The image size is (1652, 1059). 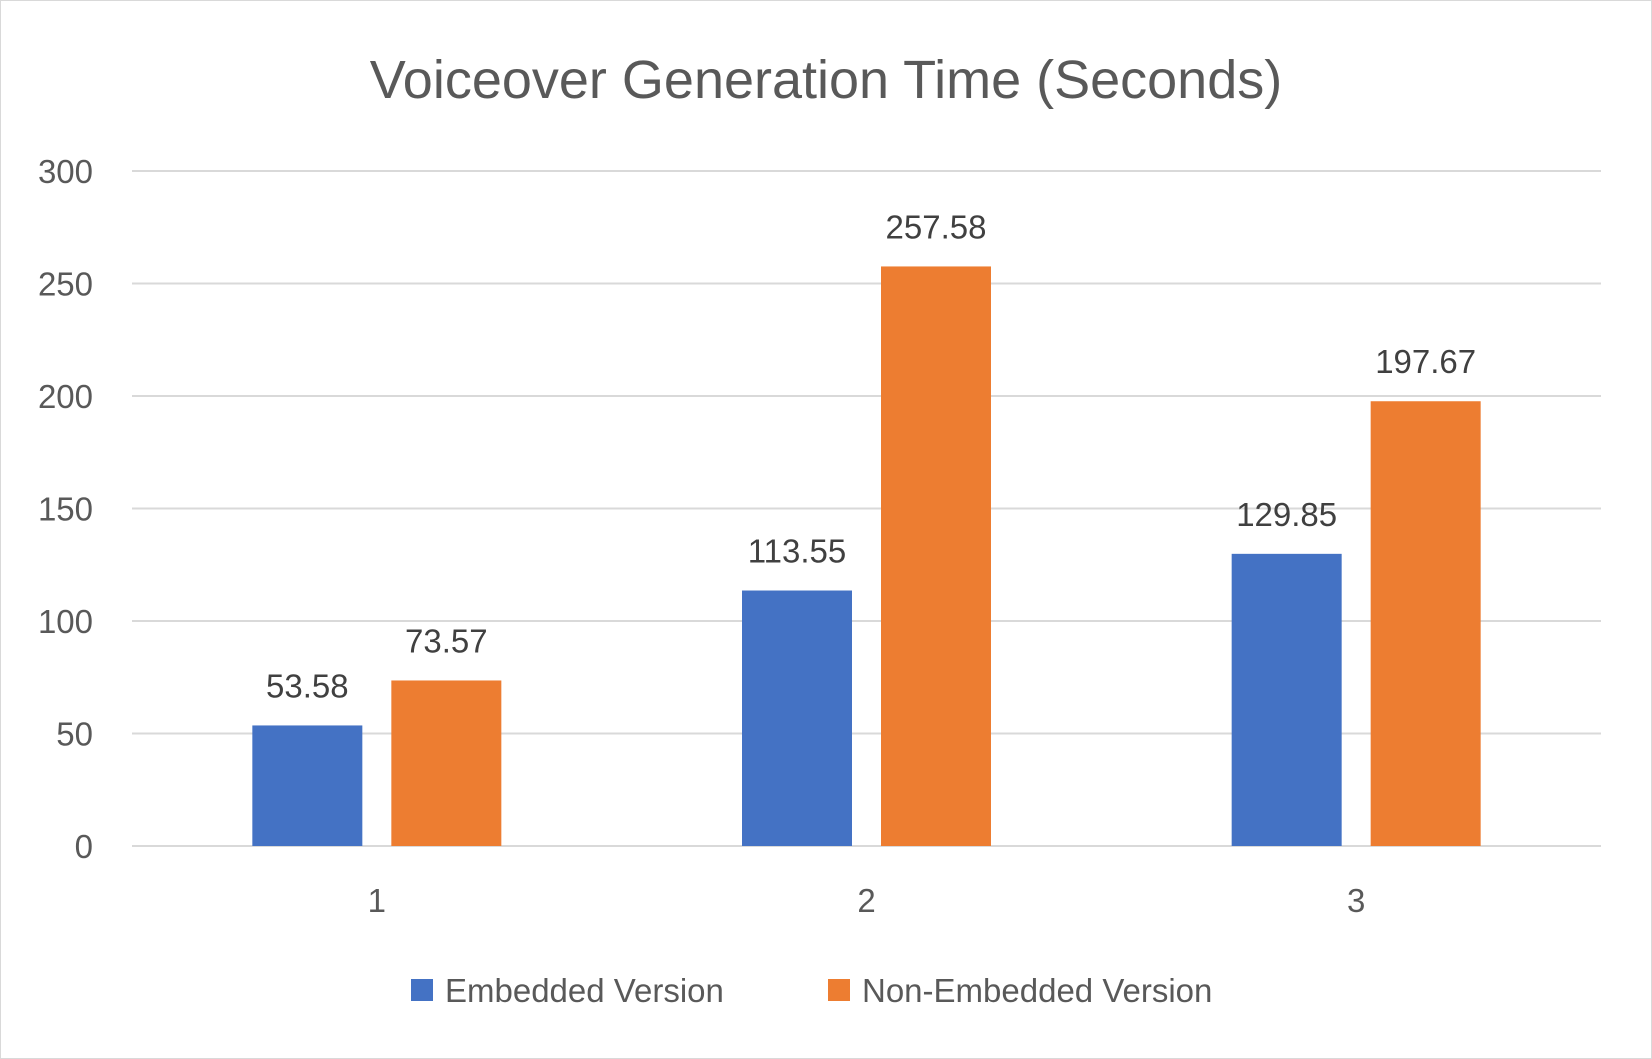 What do you see at coordinates (74, 734) in the screenshot?
I see `y-tick-label: 50` at bounding box center [74, 734].